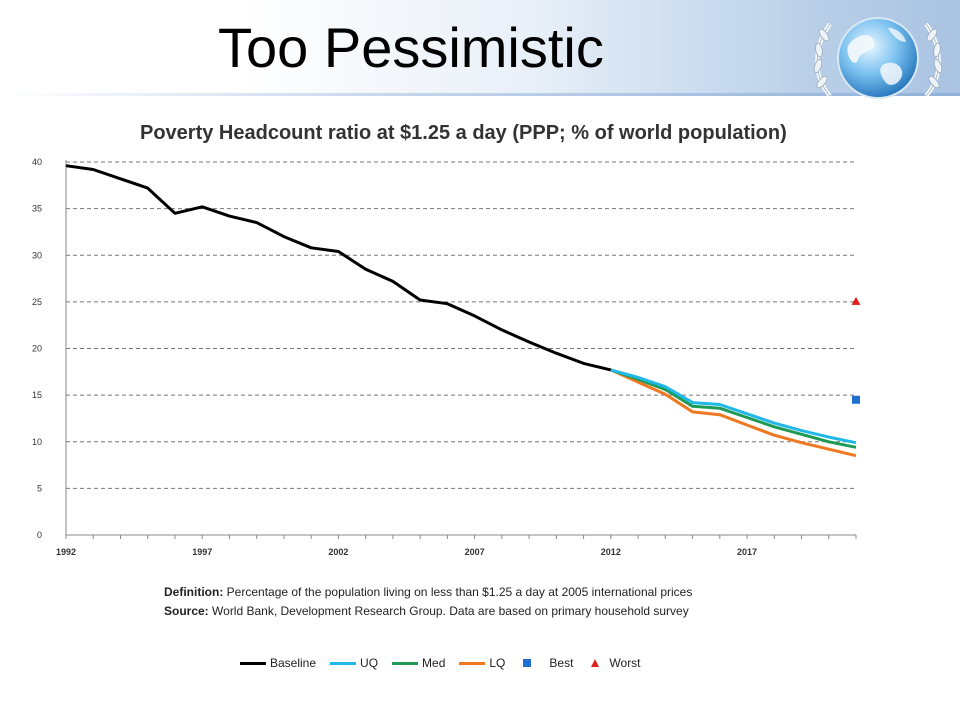 This screenshot has width=960, height=720. What do you see at coordinates (186, 611) in the screenshot?
I see `source-label: Source:` at bounding box center [186, 611].